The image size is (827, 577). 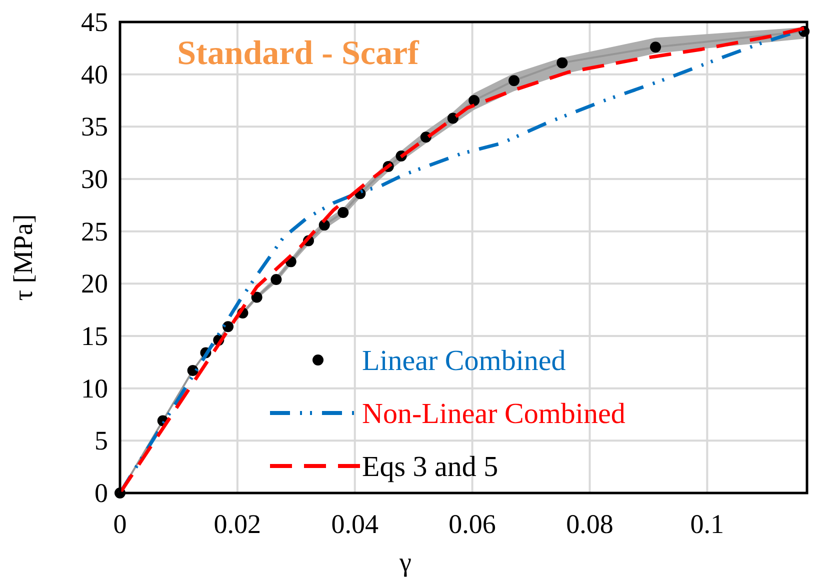 What do you see at coordinates (94, 283) in the screenshot?
I see `y-tick-label: 20` at bounding box center [94, 283].